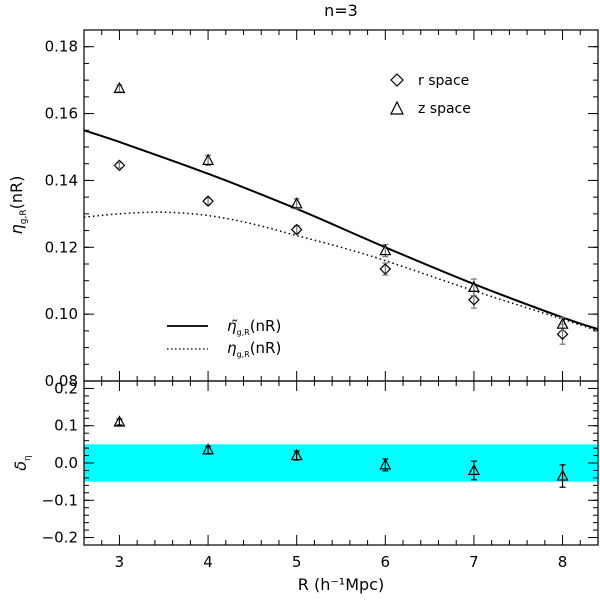 This screenshot has height=600, width=600. I want to click on top-y-axis-label-sub: g,R, so click(24, 216).